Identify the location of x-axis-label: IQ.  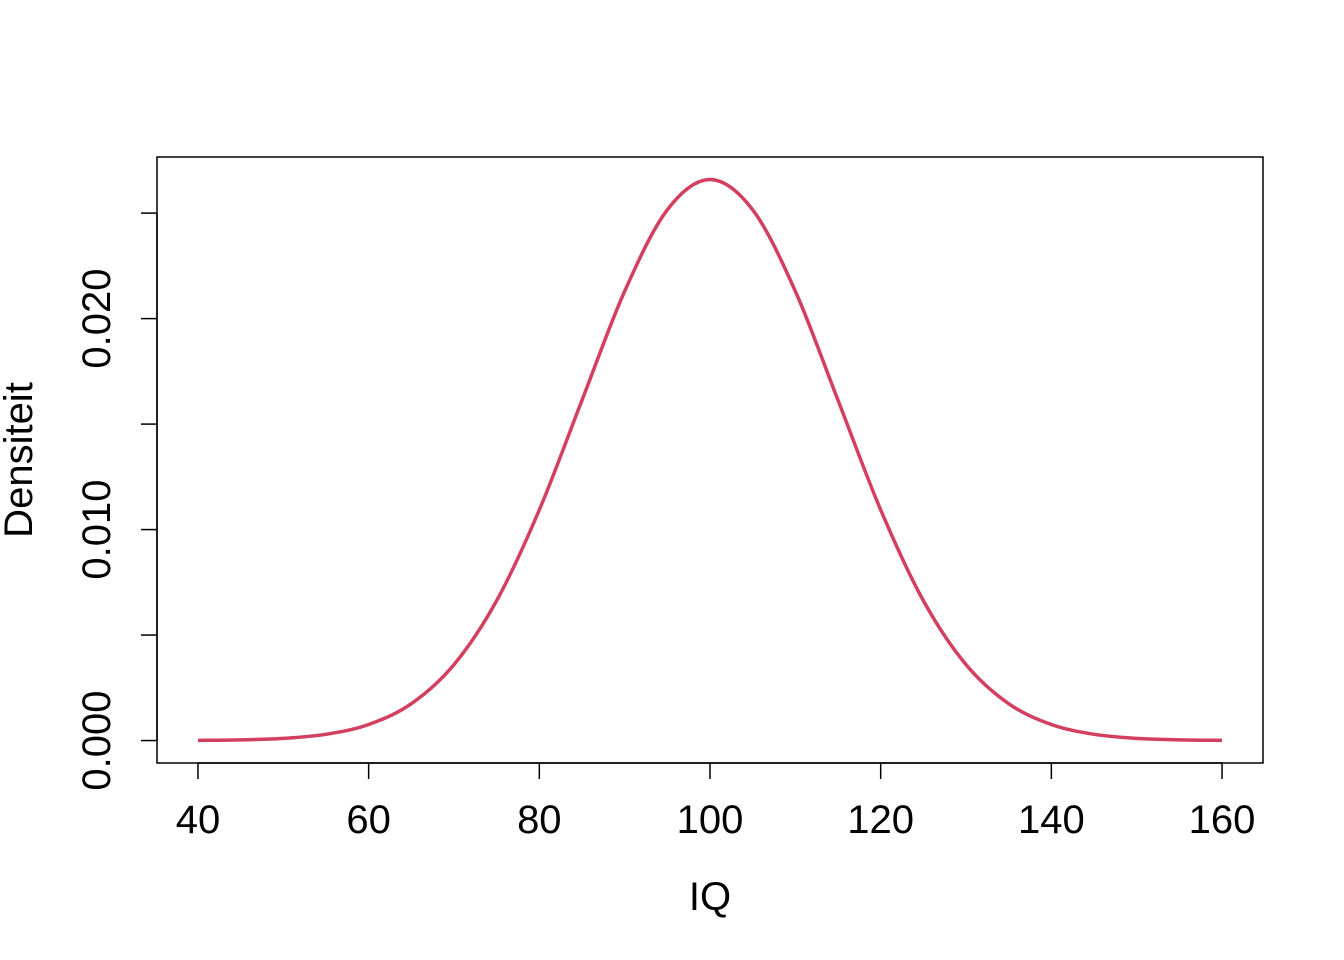
(710, 897).